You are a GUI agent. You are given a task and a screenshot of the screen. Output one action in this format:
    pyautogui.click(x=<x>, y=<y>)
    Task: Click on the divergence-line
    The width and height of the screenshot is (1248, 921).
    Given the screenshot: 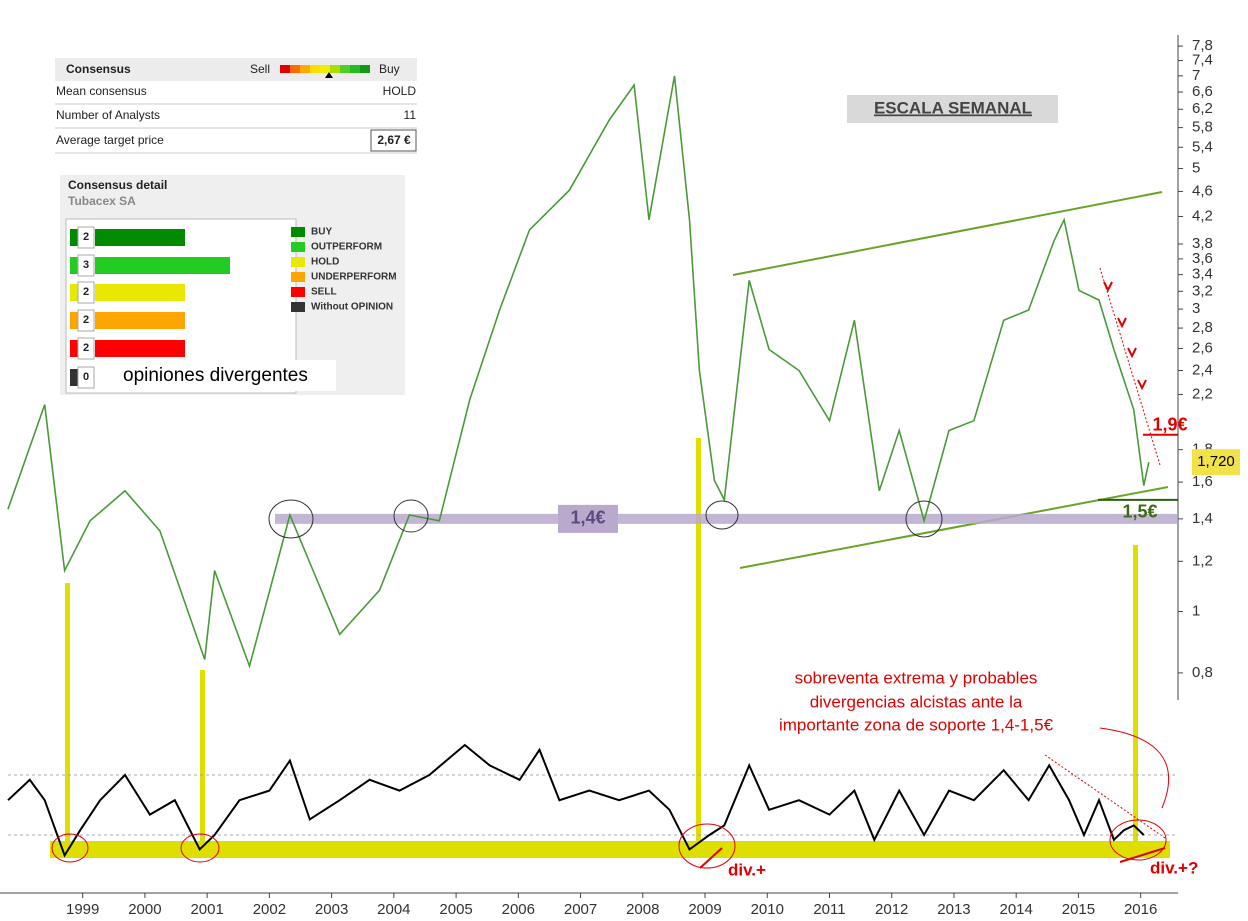 What is the action you would take?
    pyautogui.click(x=711, y=858)
    